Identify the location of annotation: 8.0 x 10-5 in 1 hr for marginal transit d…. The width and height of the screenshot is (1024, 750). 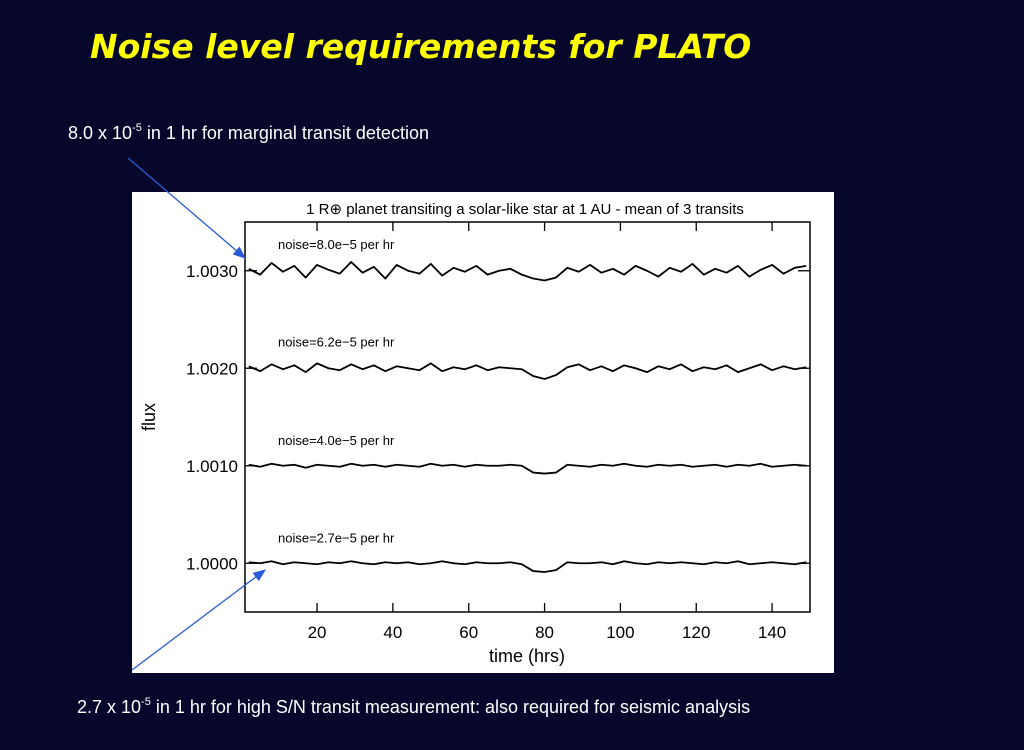
(248, 132).